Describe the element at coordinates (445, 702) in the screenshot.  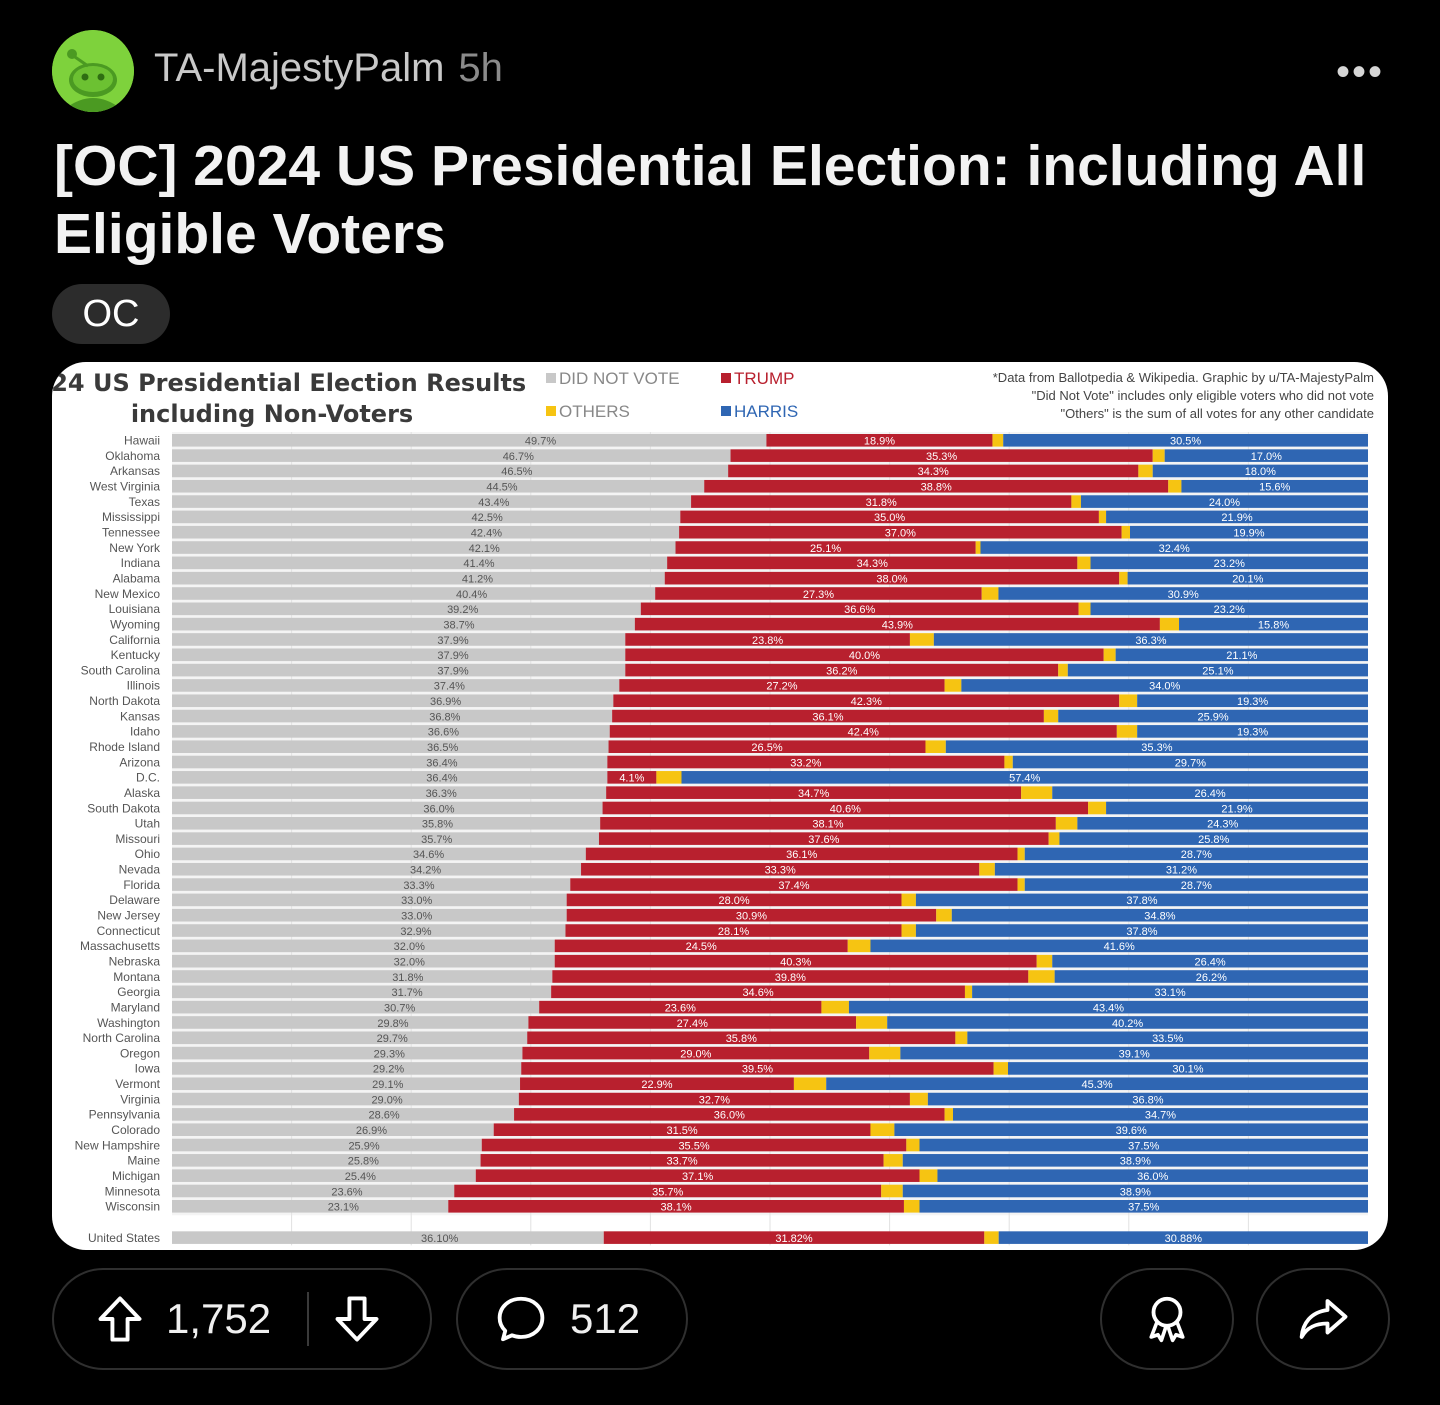
I see `state-17-label-did-not-vote: 36.9%` at that location.